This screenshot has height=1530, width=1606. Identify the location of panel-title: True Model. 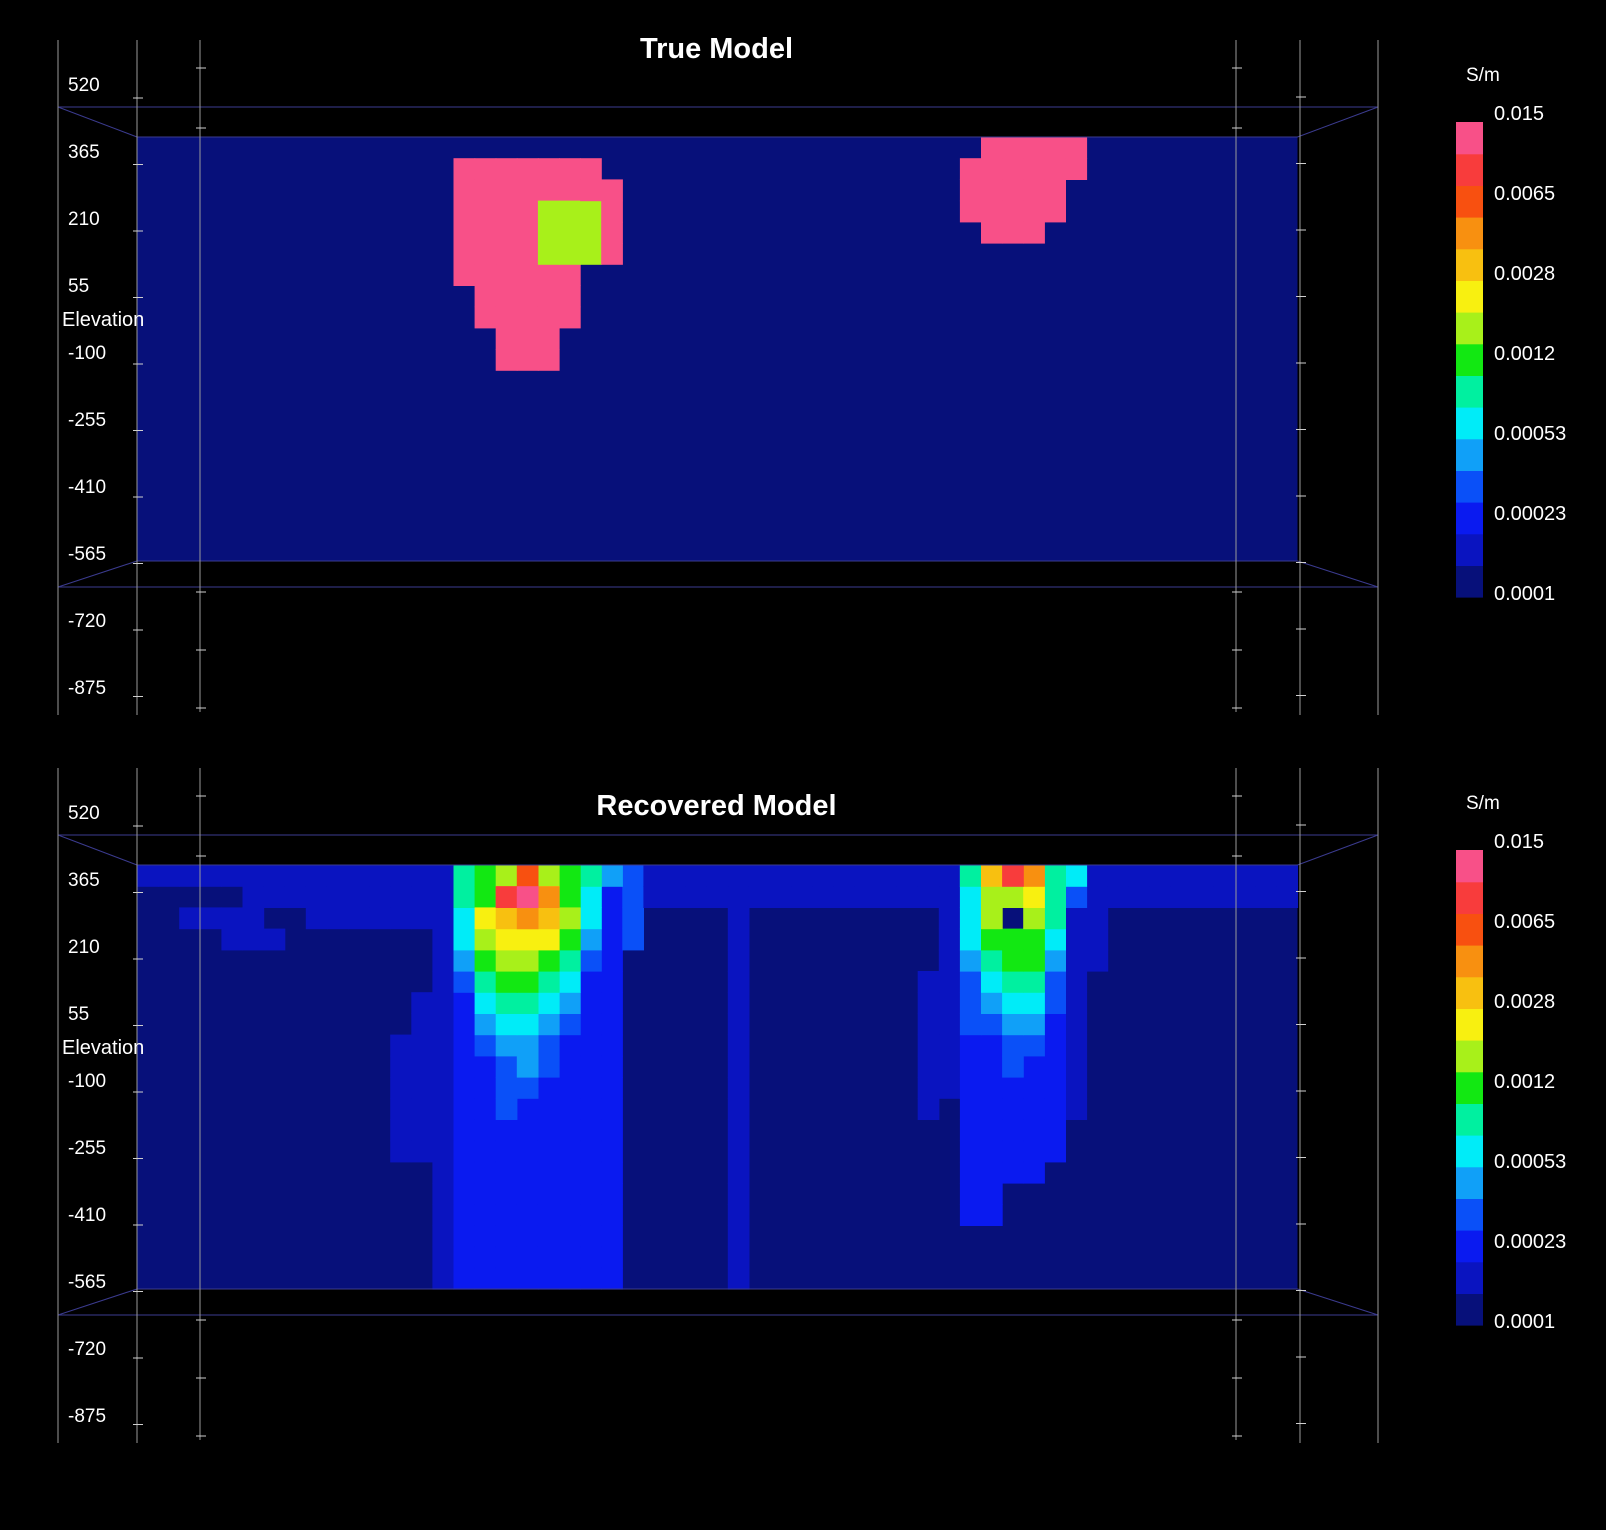
(716, 49).